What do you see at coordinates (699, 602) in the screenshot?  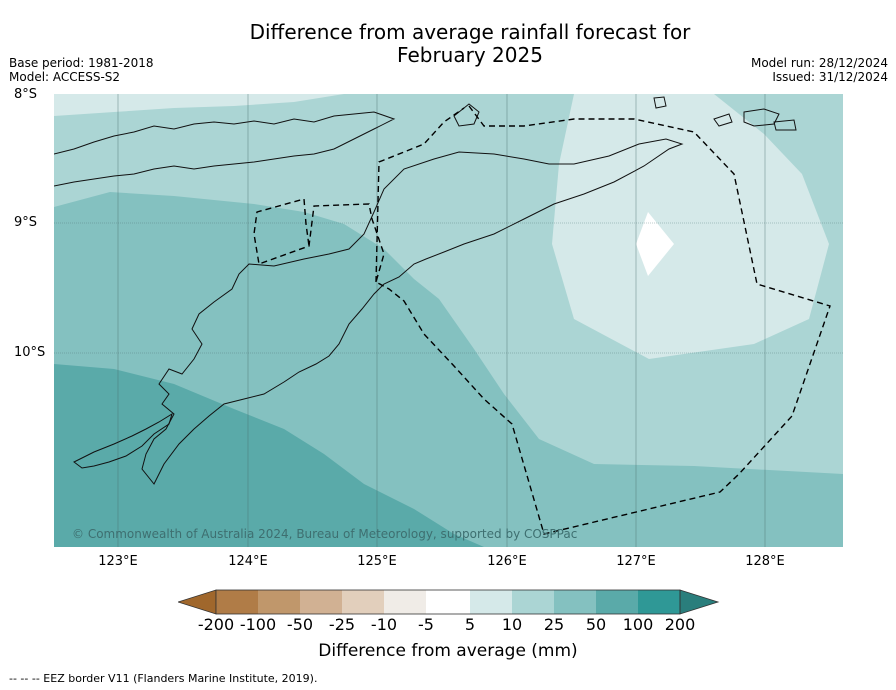 I see `colorbar-arrow-right` at bounding box center [699, 602].